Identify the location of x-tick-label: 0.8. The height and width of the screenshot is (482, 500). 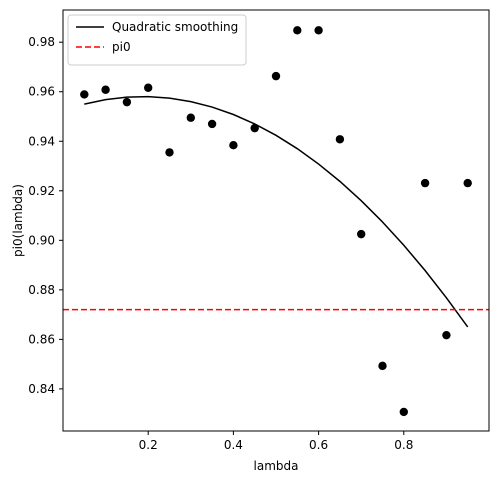
(403, 445).